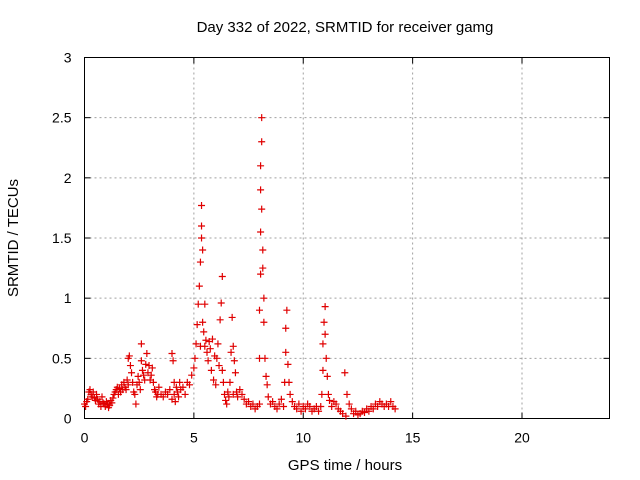 The height and width of the screenshot is (480, 640). What do you see at coordinates (85, 438) in the screenshot?
I see `x-tick-label: 0` at bounding box center [85, 438].